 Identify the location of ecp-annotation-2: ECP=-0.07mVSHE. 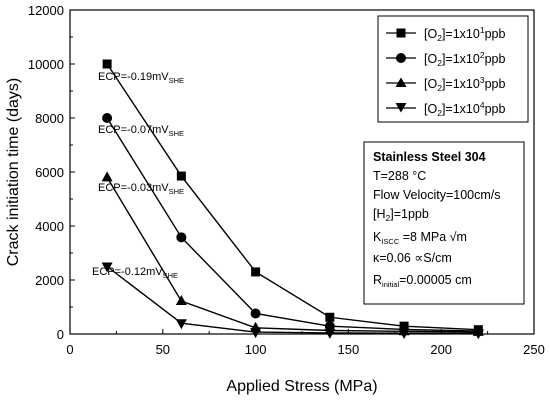
(141, 131).